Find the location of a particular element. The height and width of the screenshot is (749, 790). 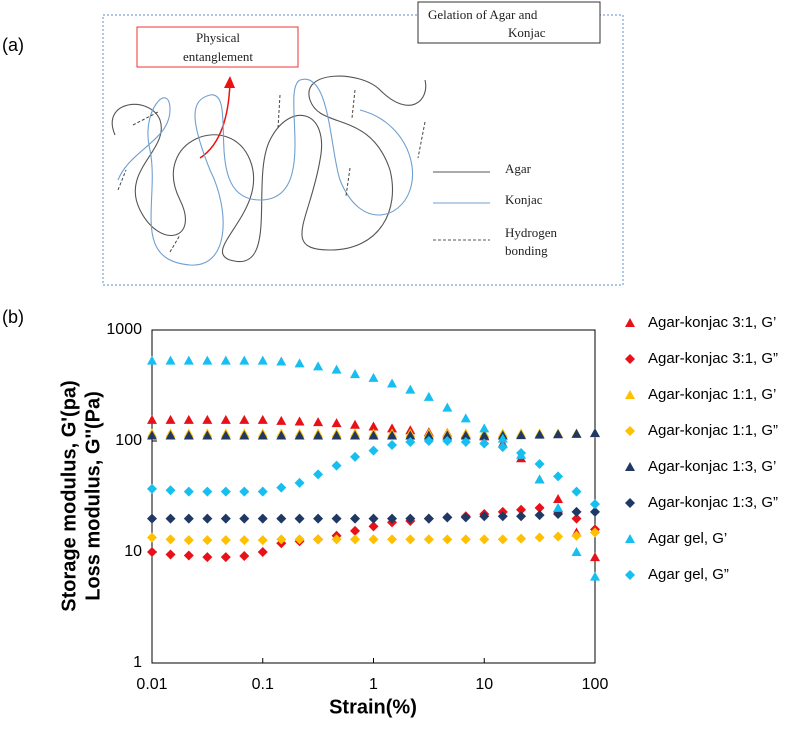

annotation: Physical is located at coordinates (218, 37).